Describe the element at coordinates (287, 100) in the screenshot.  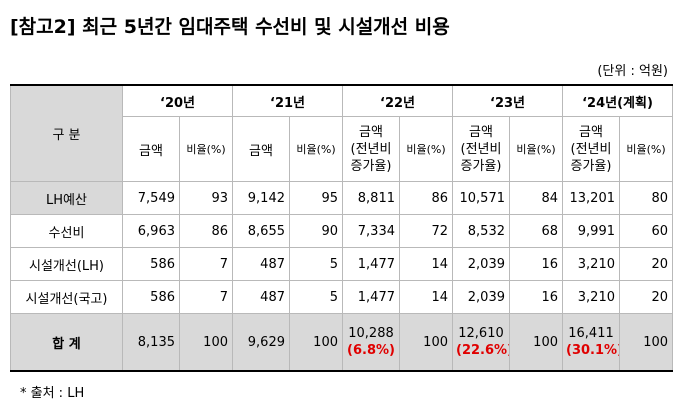
I see `year-header-21: ‘21년` at that location.